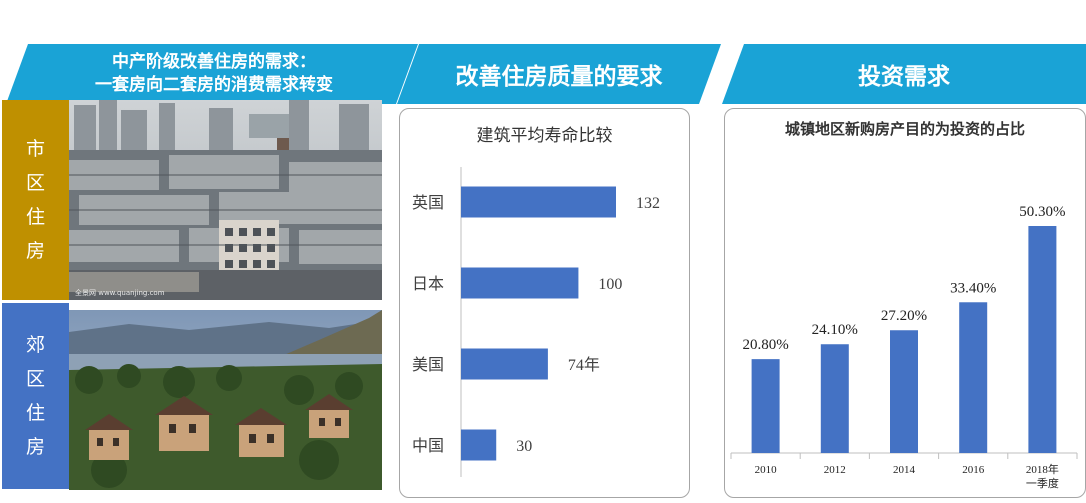 The height and width of the screenshot is (503, 1086). I want to click on banner-left-line1: 中产阶级改善住房的需求：, so click(214, 62).